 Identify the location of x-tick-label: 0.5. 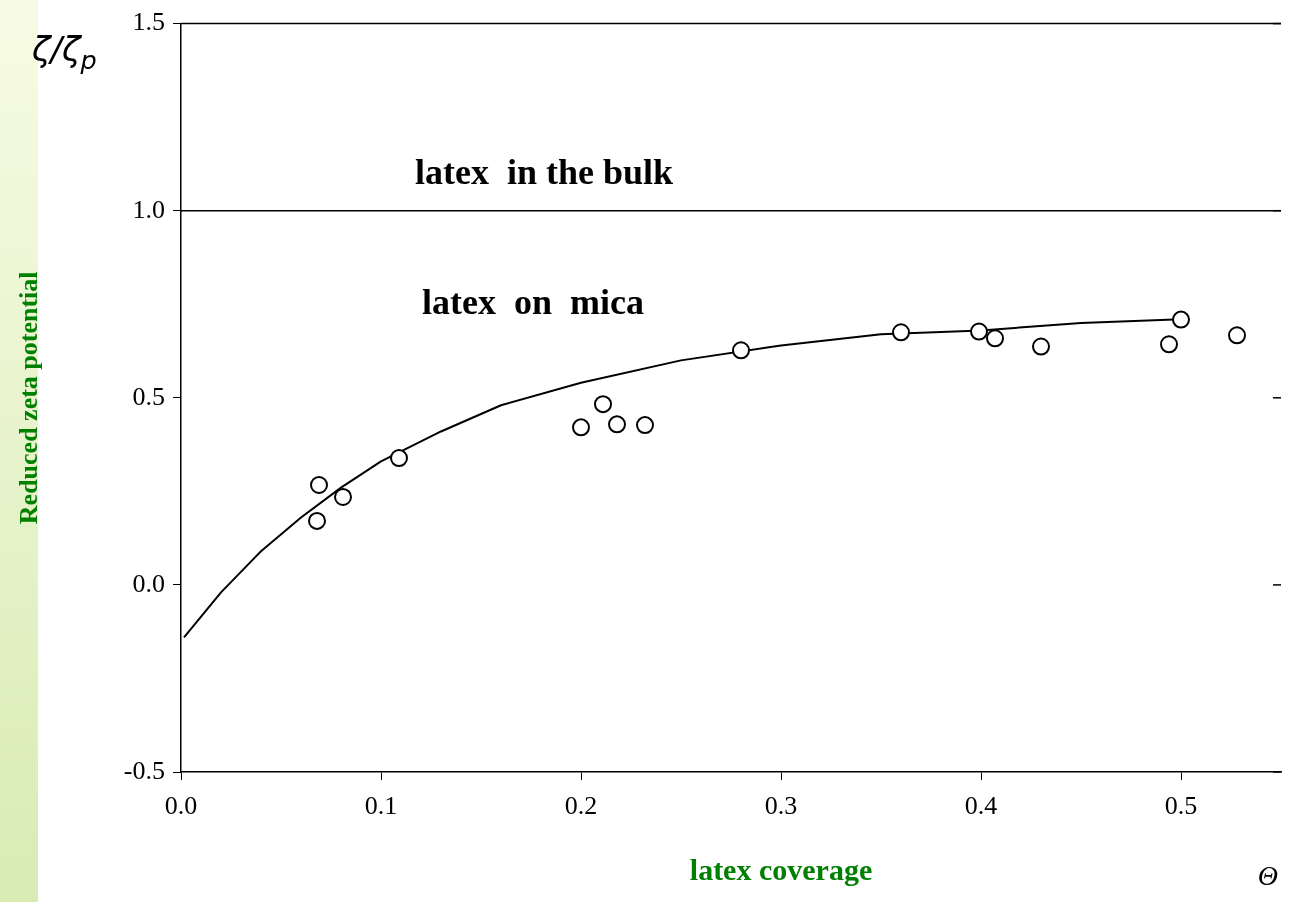
(1181, 806).